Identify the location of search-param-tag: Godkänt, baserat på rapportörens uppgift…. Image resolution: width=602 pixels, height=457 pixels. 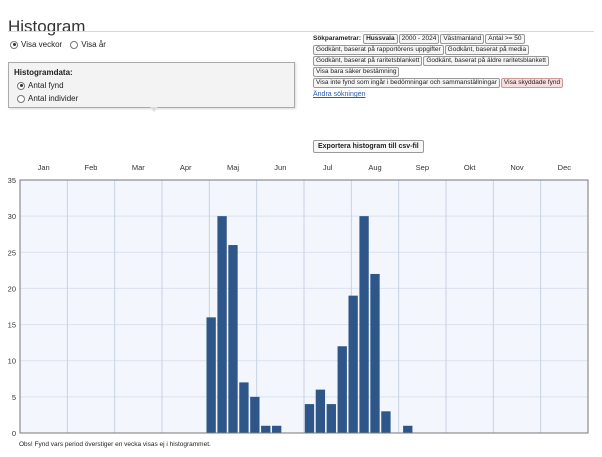
(378, 50).